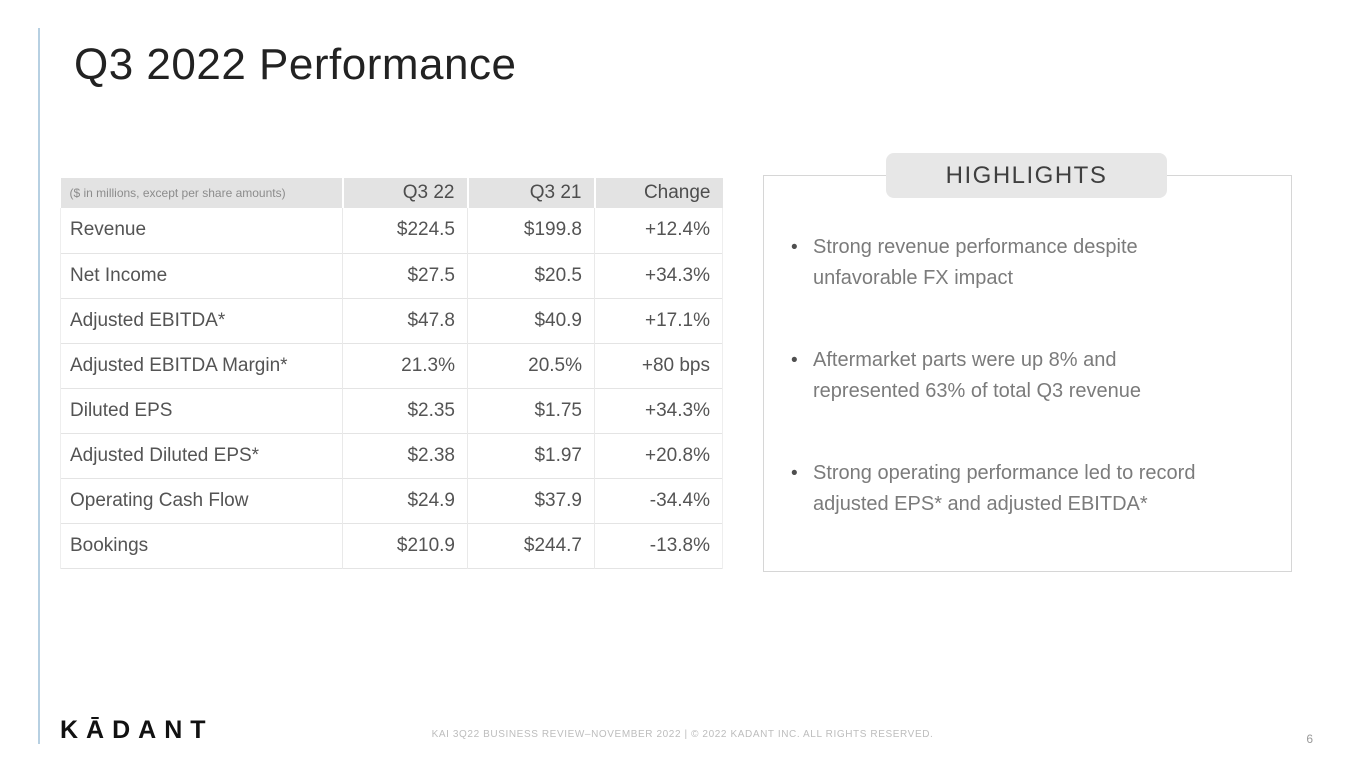  What do you see at coordinates (137, 730) in the screenshot?
I see `kadant-logo: KĀDANT` at bounding box center [137, 730].